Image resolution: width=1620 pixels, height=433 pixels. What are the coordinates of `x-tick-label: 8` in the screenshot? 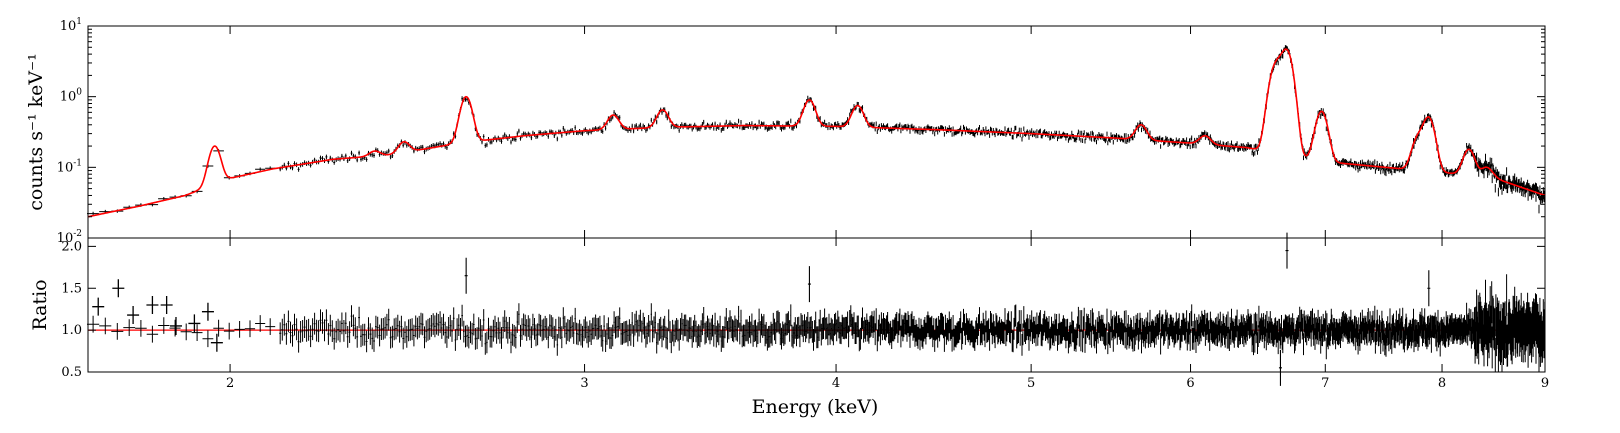 It's located at (1442, 383).